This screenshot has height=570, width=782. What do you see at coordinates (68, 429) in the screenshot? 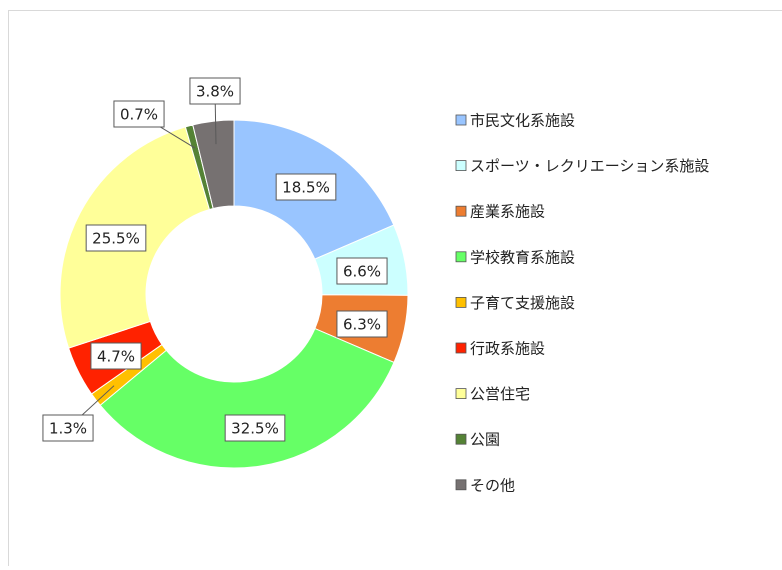
I see `data-label: 1.3%` at bounding box center [68, 429].